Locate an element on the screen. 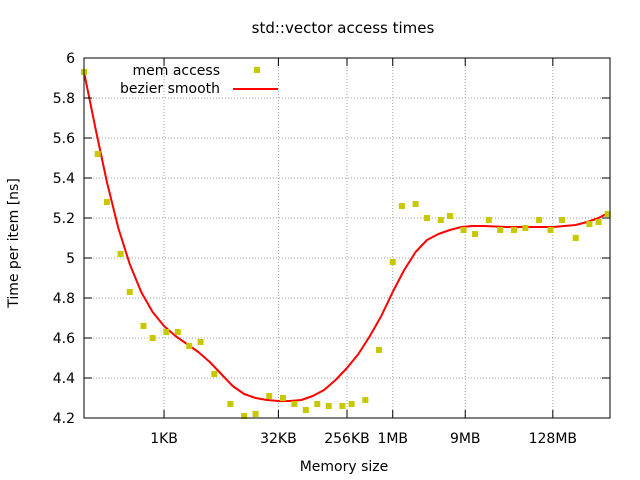 The image size is (640, 480). y-tick-label: 5.6 is located at coordinates (64, 139).